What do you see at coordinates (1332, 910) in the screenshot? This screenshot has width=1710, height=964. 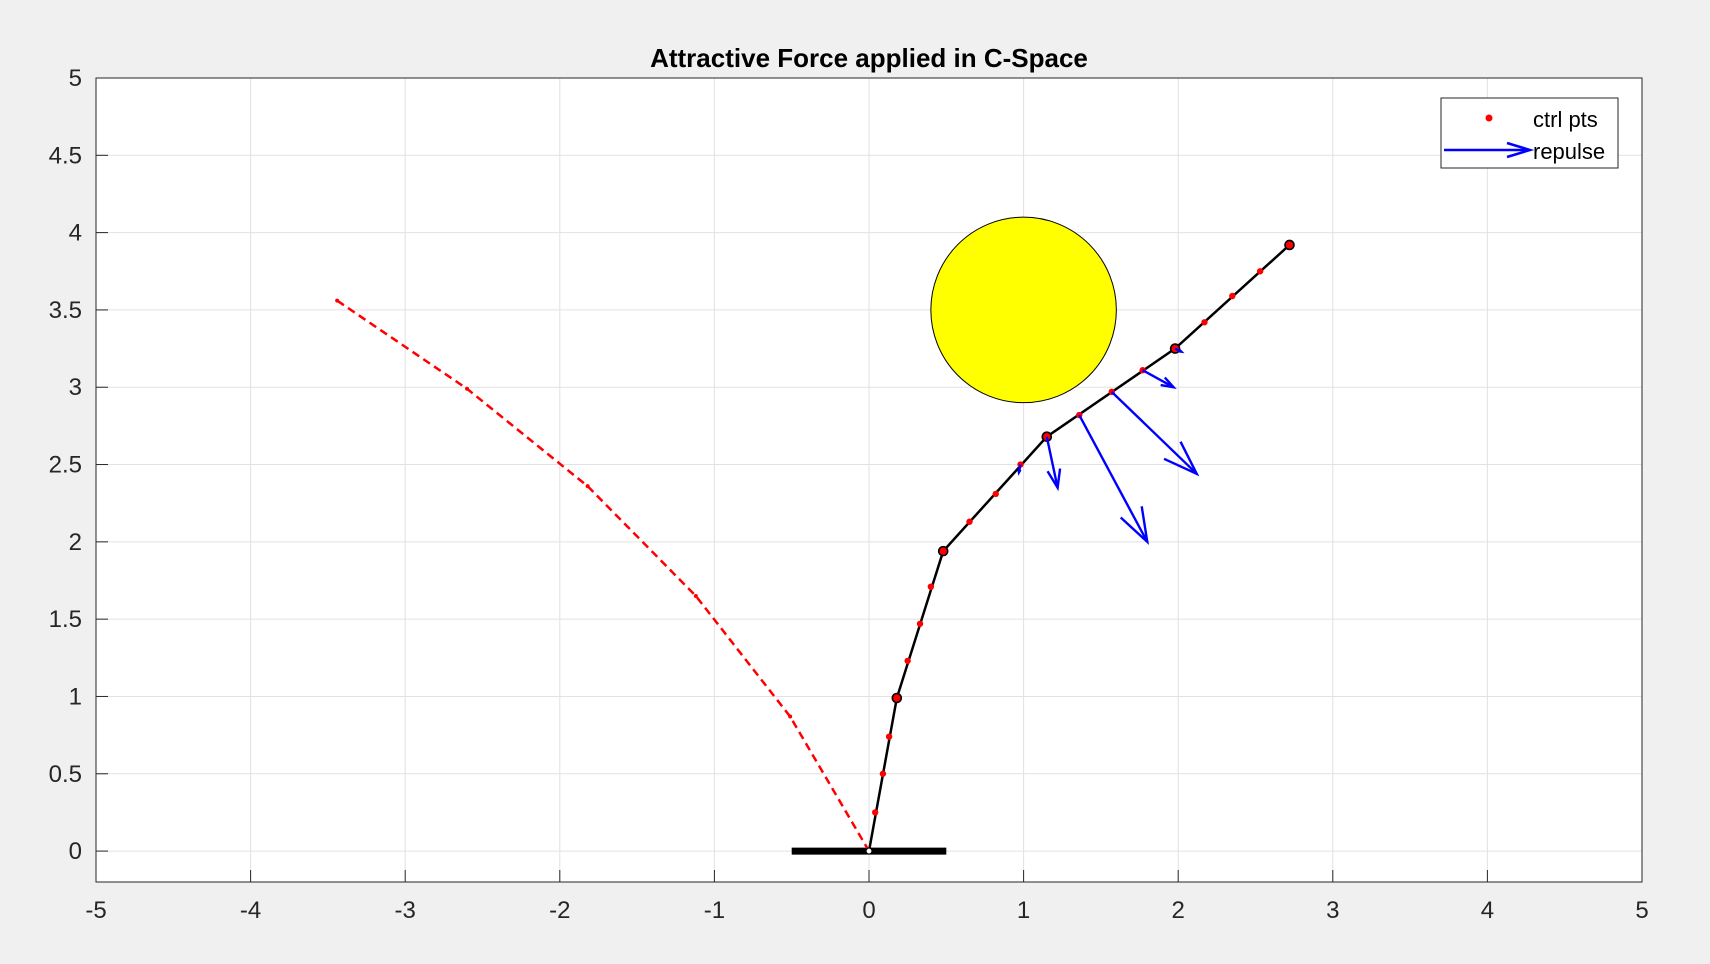 I see `x-tick-label: 3` at bounding box center [1332, 910].